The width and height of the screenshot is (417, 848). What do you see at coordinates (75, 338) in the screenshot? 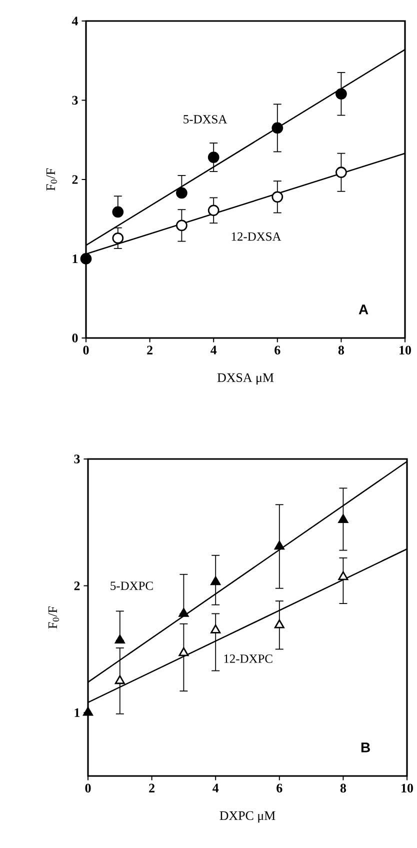
I see `y-tick-label: 0` at bounding box center [75, 338].